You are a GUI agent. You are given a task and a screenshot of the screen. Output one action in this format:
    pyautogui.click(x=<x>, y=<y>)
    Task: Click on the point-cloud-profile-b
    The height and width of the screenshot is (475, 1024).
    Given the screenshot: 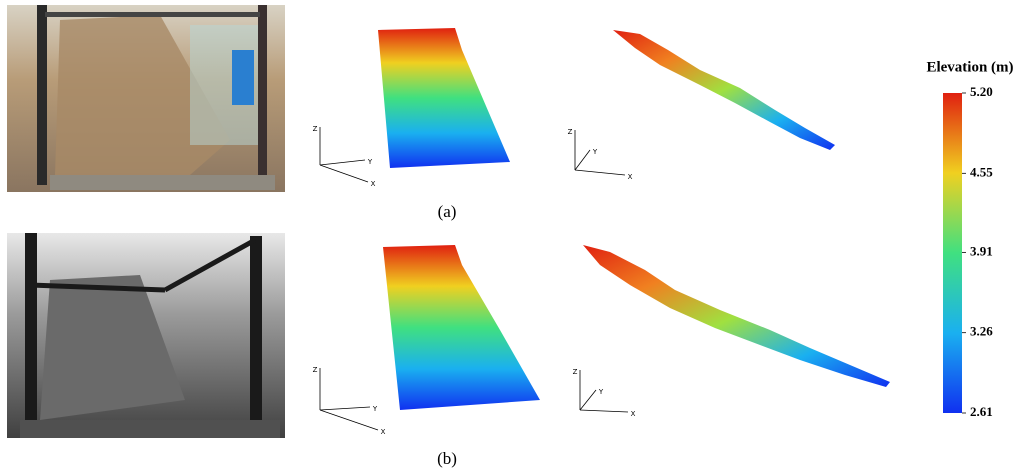 What is the action you would take?
    pyautogui.click(x=736, y=316)
    